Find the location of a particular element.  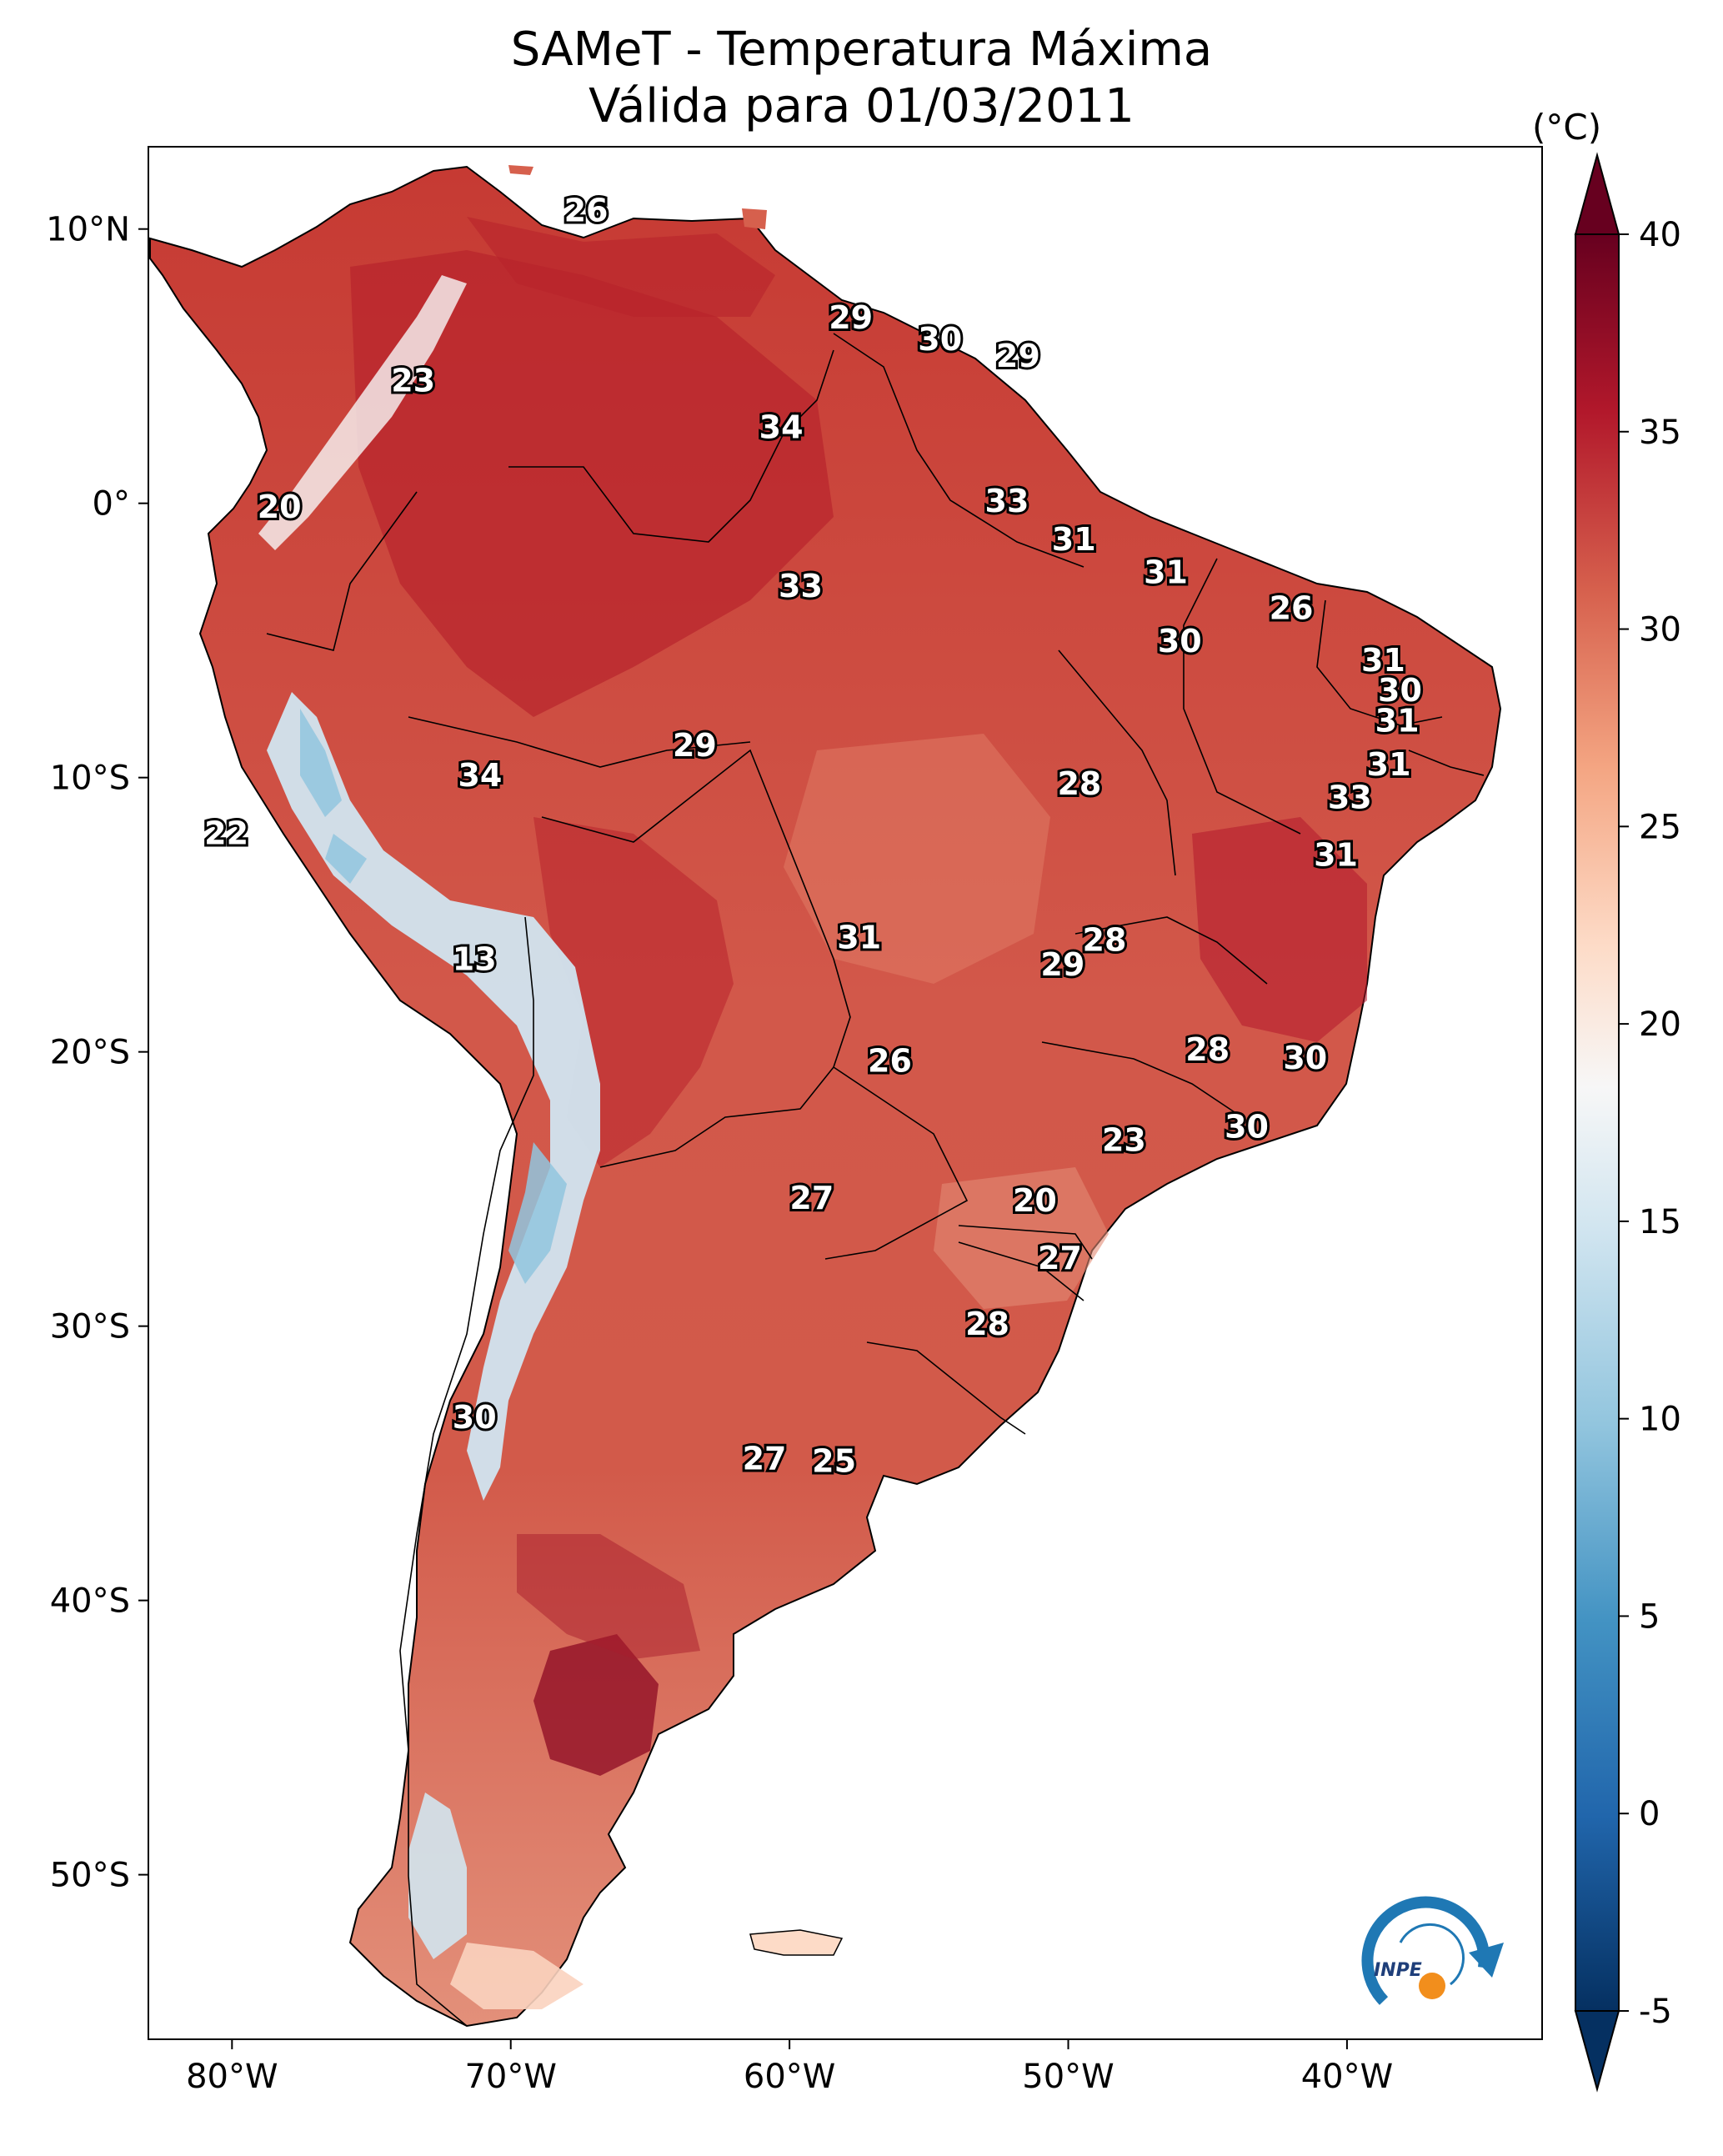

colorbar-tick-label: 25 is located at coordinates (1660, 827).